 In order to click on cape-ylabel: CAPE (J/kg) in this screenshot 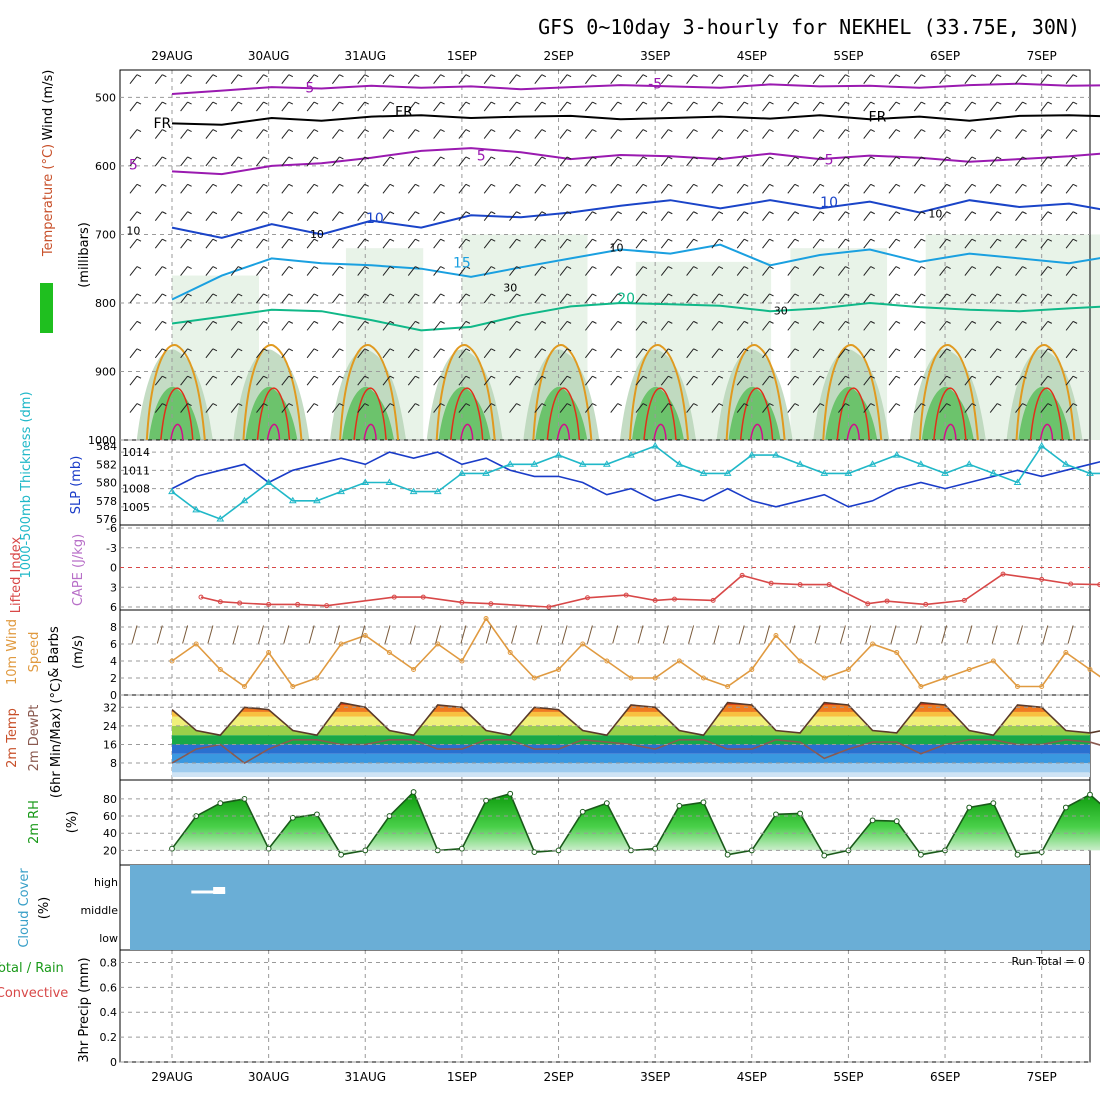, I will do `click(78, 570)`.